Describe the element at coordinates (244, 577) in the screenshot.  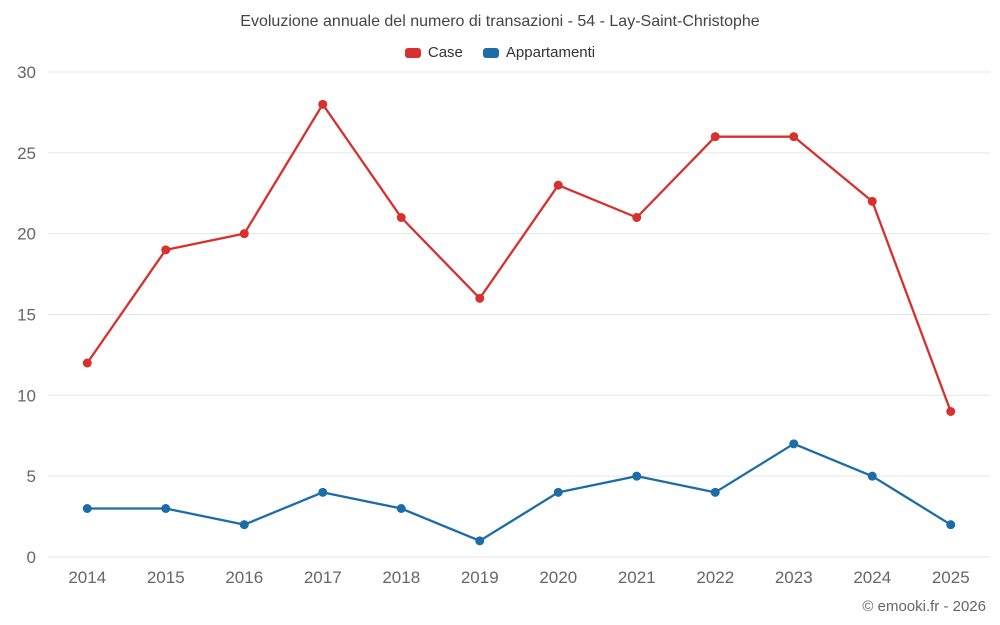
I see `x-axis-tick-label: 2016` at that location.